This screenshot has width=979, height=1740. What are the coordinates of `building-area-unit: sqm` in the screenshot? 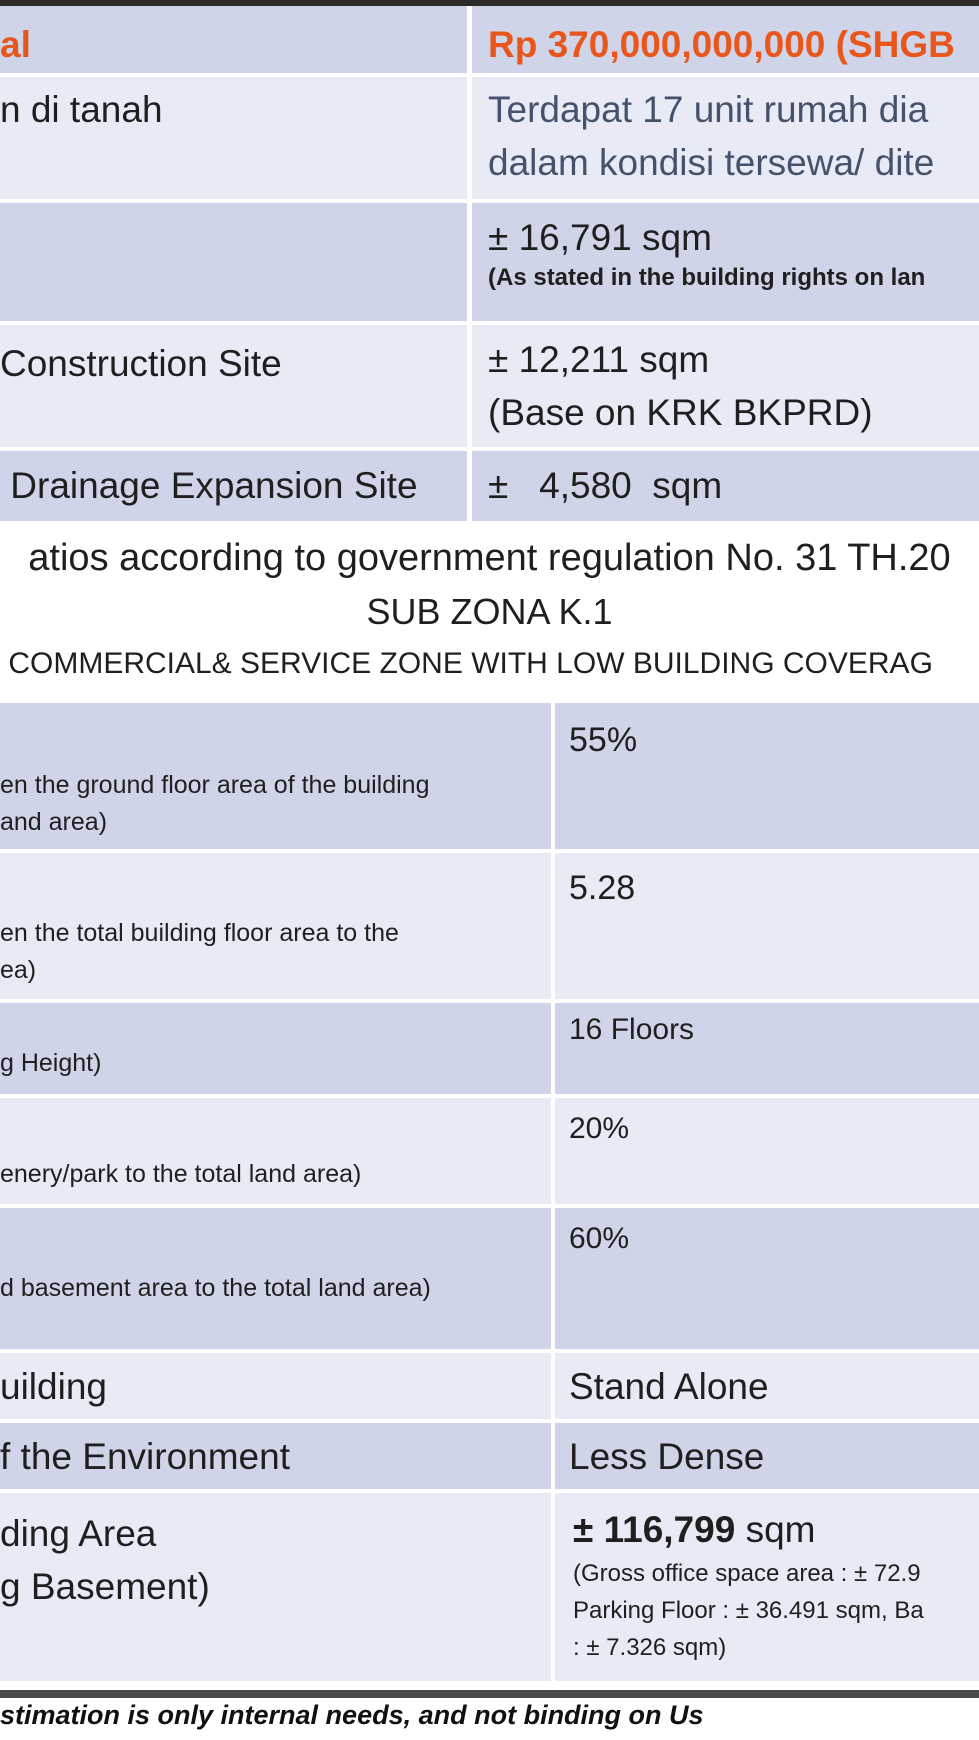 It's located at (775, 1529).